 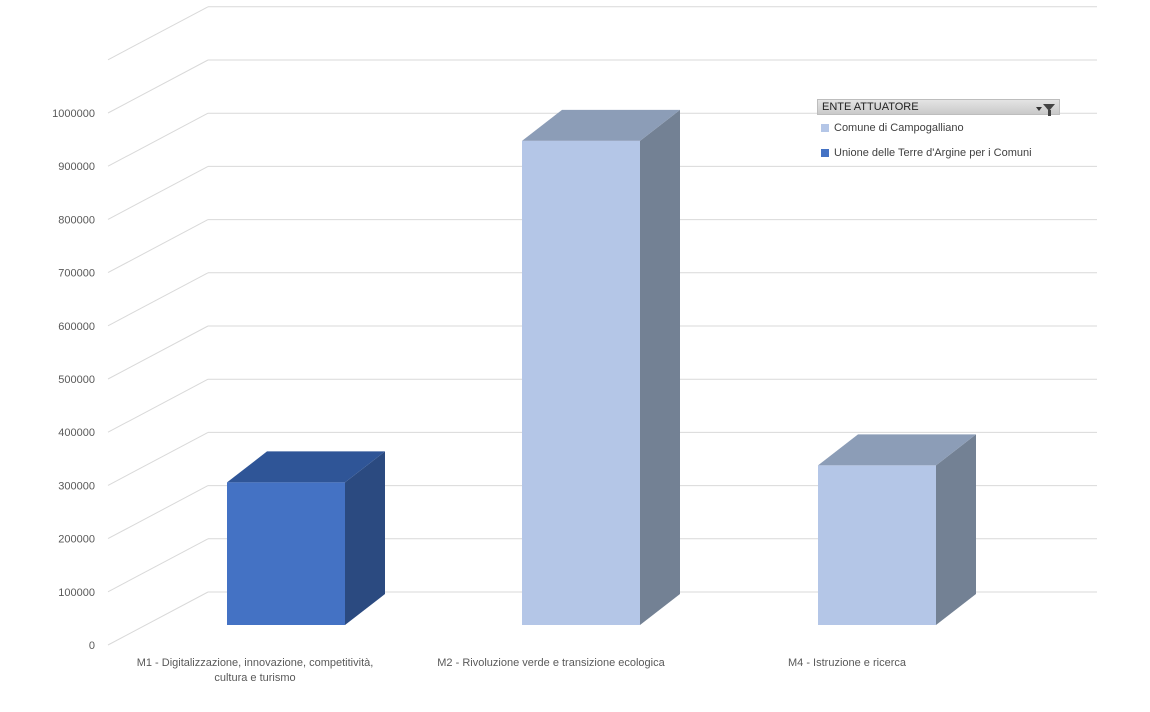 What do you see at coordinates (847, 663) in the screenshot?
I see `x-category-label: M4 - Istruzione e ricerca` at bounding box center [847, 663].